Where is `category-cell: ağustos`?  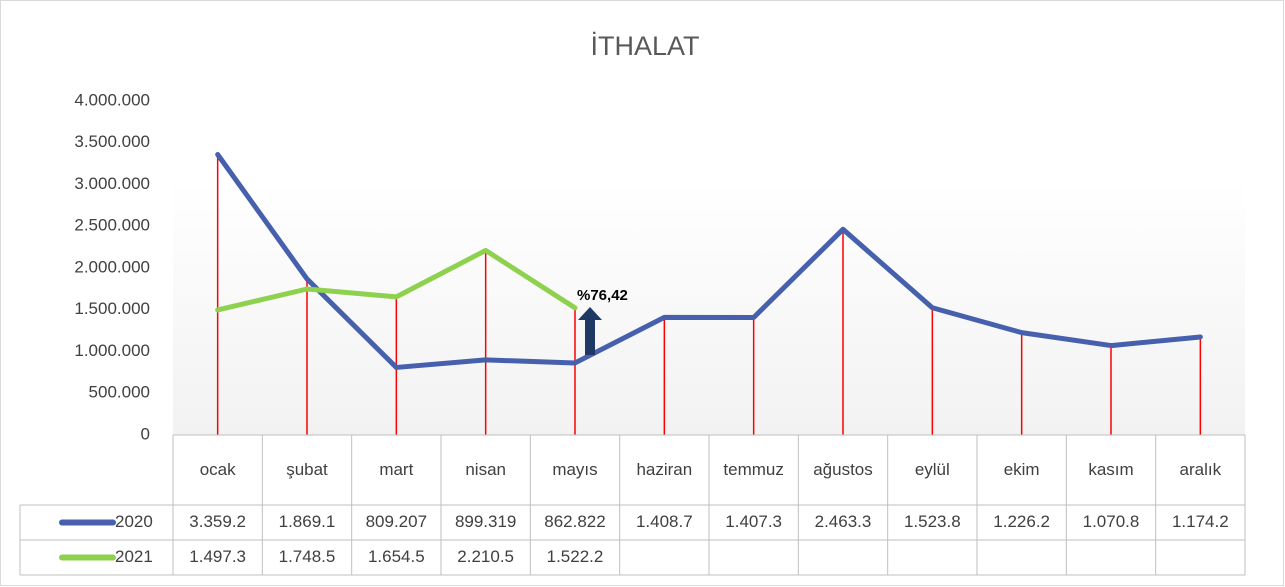
category-cell: ağustos is located at coordinates (843, 470).